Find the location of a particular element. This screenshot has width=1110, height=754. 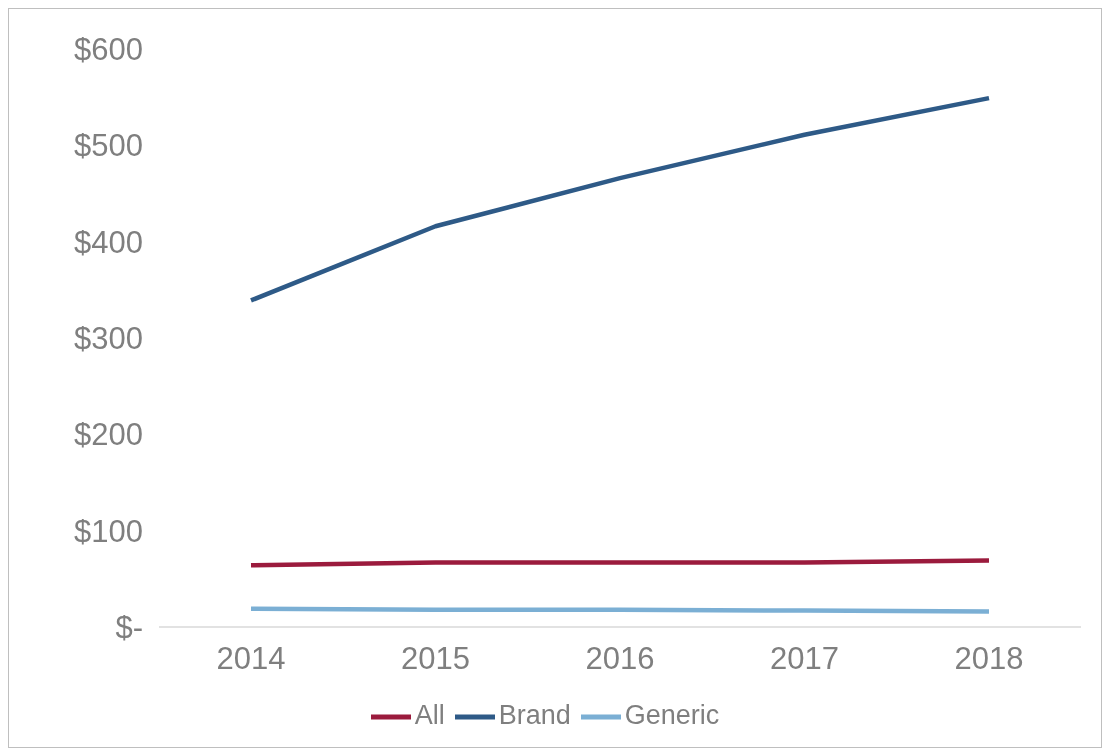

y-tick-label: $300 is located at coordinates (108, 339).